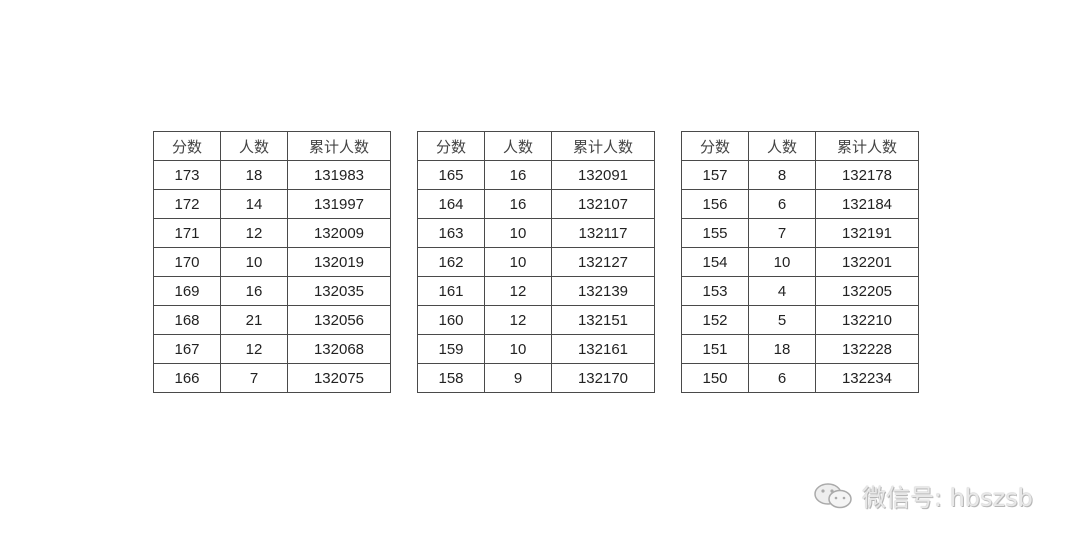 This screenshot has height=541, width=1080. I want to click on table-row: 150 6 132234, so click(800, 378).